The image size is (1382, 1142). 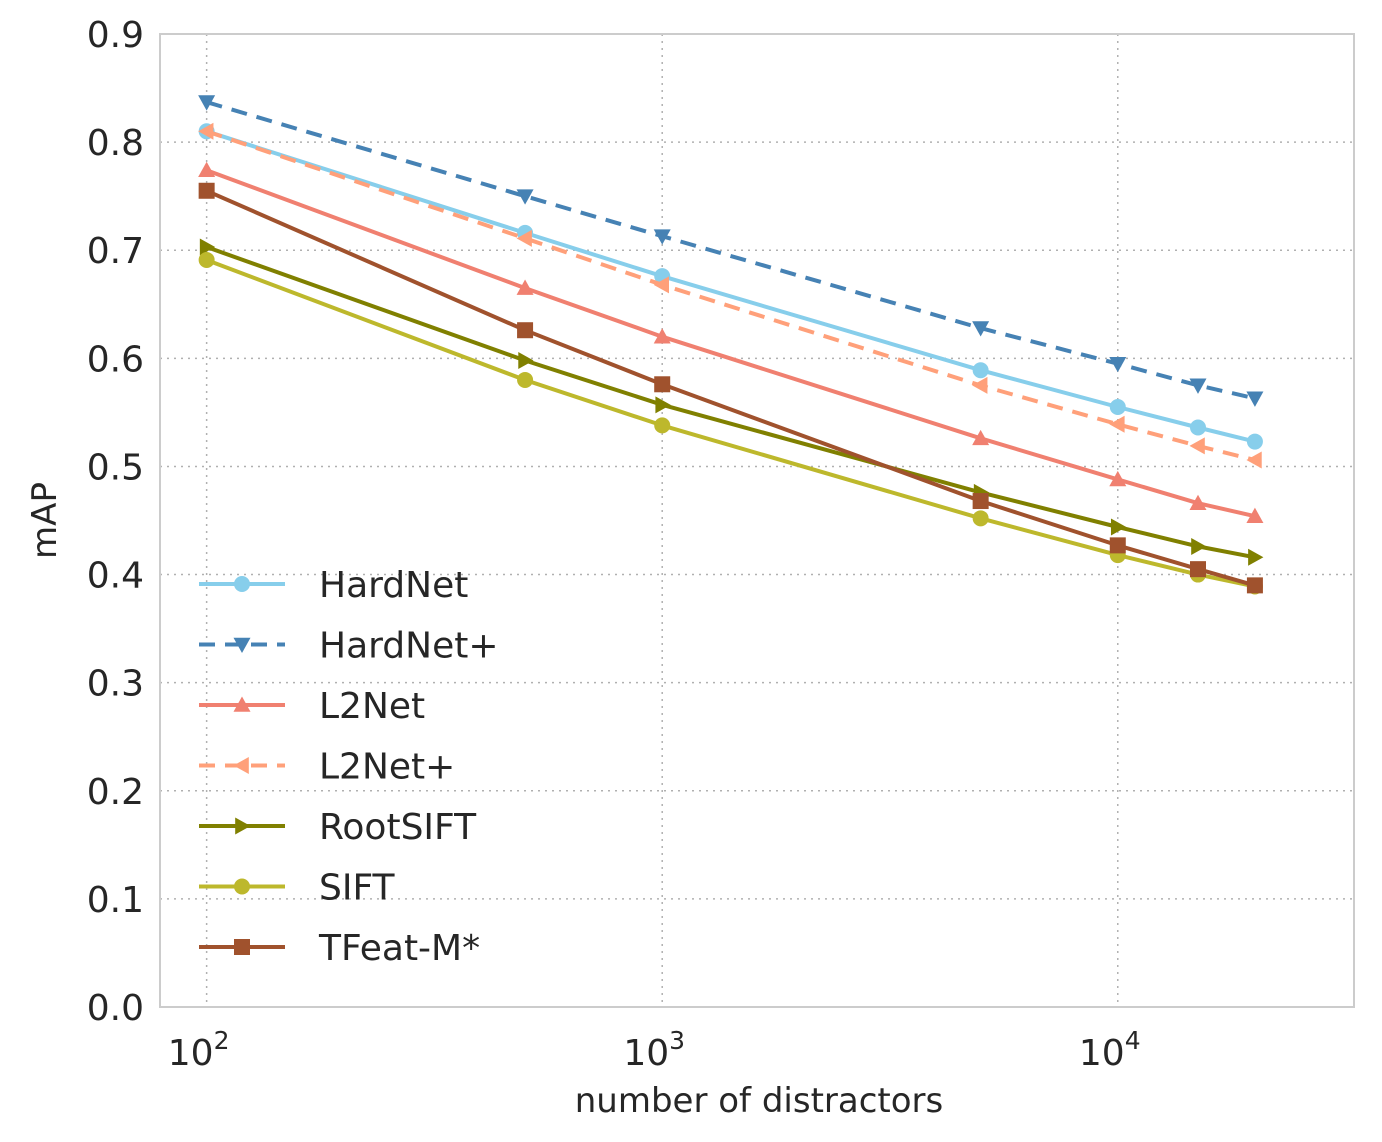 I want to click on legend-item-tfeat-m: TFeat-M*, so click(x=339, y=948).